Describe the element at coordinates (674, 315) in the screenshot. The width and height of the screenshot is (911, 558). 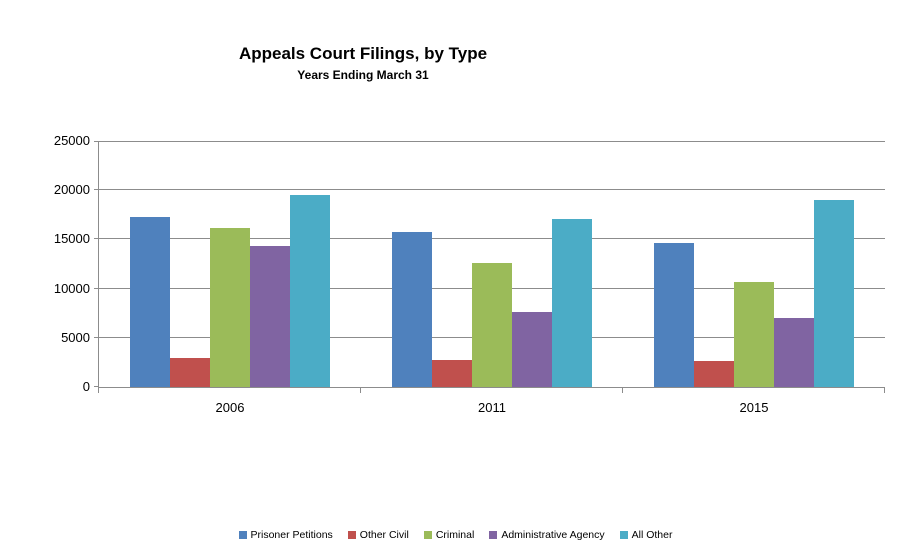
I see `bar-2015-prisoner-petitions` at that location.